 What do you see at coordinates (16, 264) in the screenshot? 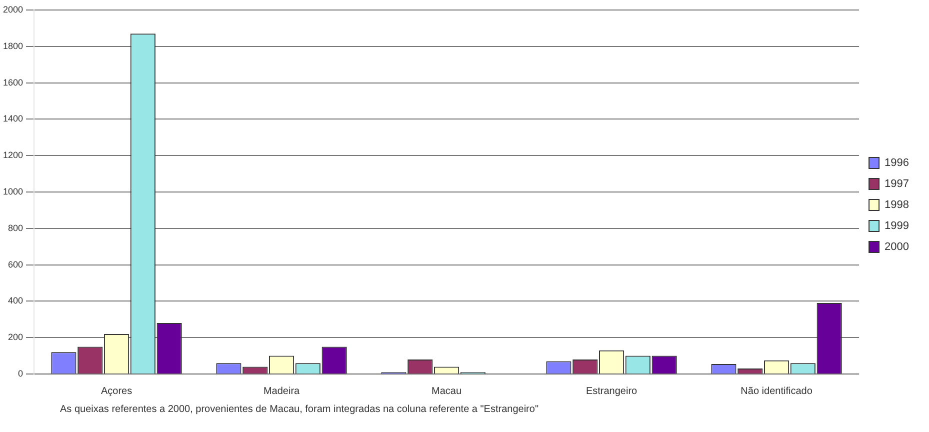
I see `y-tick-label: 600` at bounding box center [16, 264].